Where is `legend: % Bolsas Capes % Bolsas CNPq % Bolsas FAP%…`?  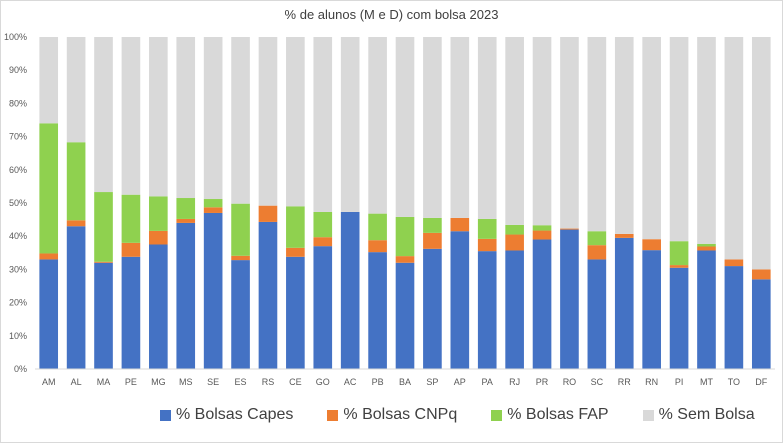
legend: % Bolsas Capes % Bolsas CNPq % Bolsas FAP%… is located at coordinates (457, 415).